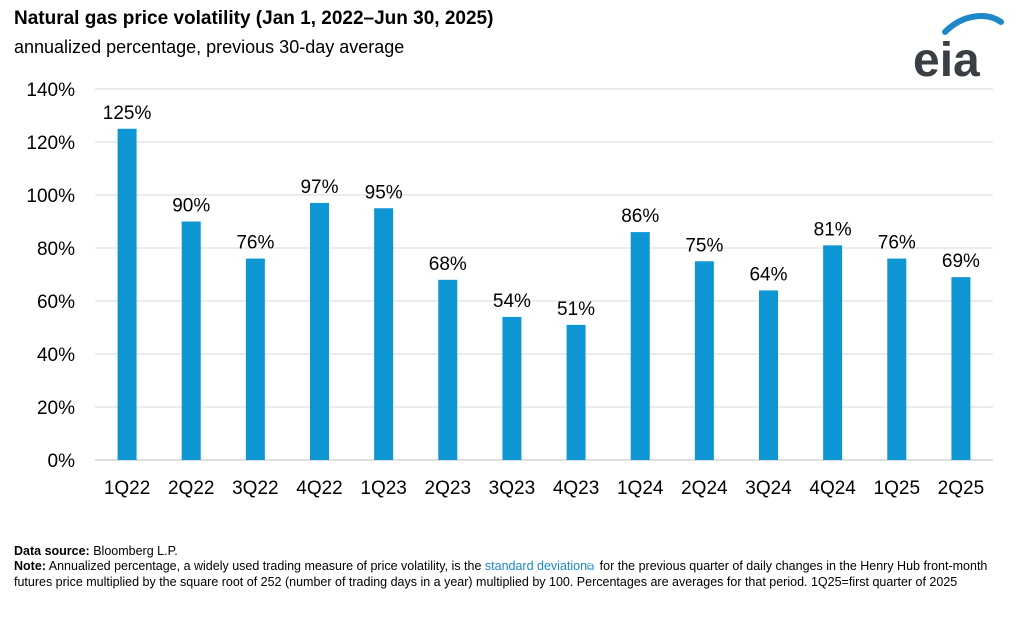  What do you see at coordinates (127, 488) in the screenshot?
I see `x-tick-label: 1Q22` at bounding box center [127, 488].